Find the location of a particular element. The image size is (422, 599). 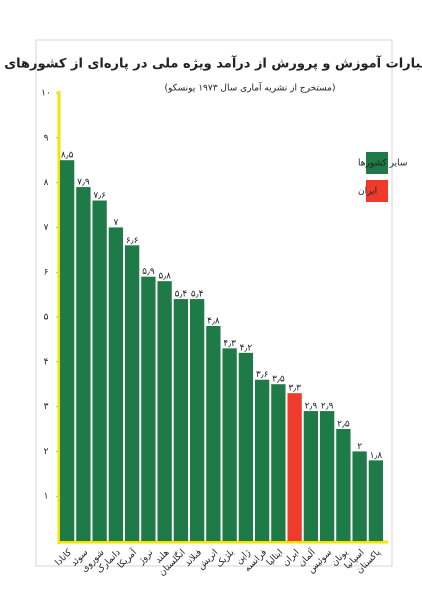

y-tick-label: ۷ is located at coordinates (46, 228).